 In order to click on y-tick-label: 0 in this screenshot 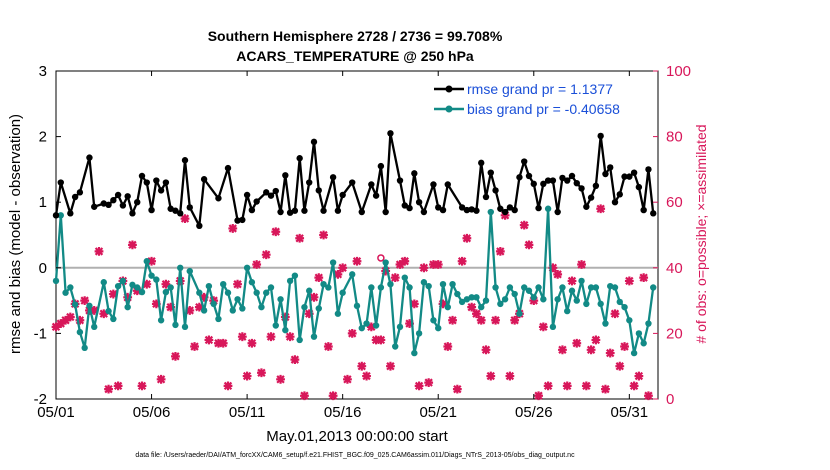, I will do `click(43, 268)`.